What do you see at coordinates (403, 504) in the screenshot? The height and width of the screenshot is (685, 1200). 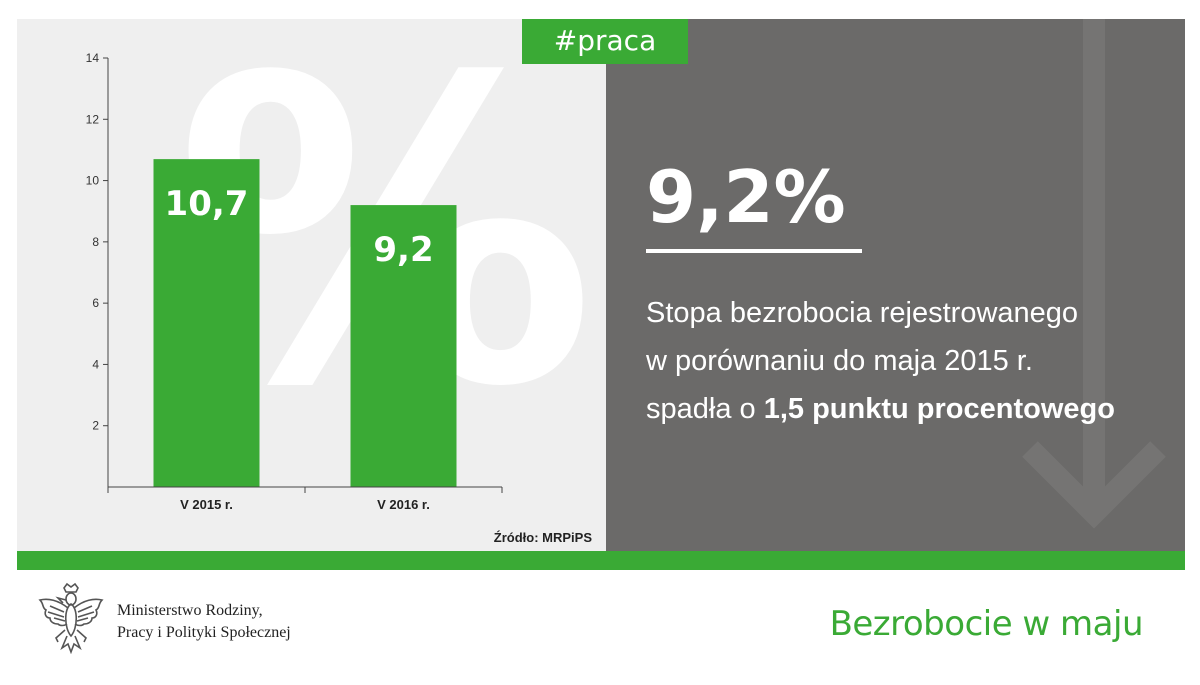 I see `x-category-label: V 2016 r.` at bounding box center [403, 504].